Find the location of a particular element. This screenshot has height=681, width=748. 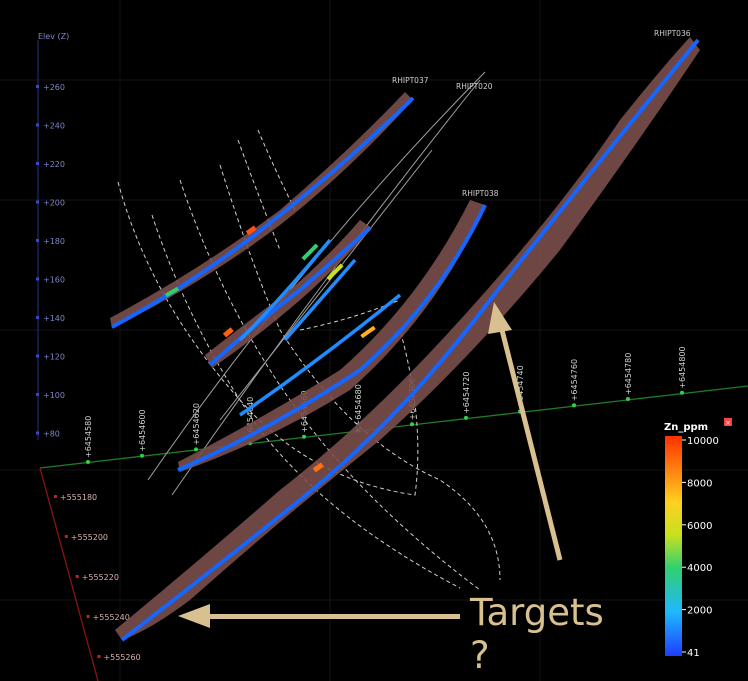

legend-tick-label: 8000 is located at coordinates (699, 483).